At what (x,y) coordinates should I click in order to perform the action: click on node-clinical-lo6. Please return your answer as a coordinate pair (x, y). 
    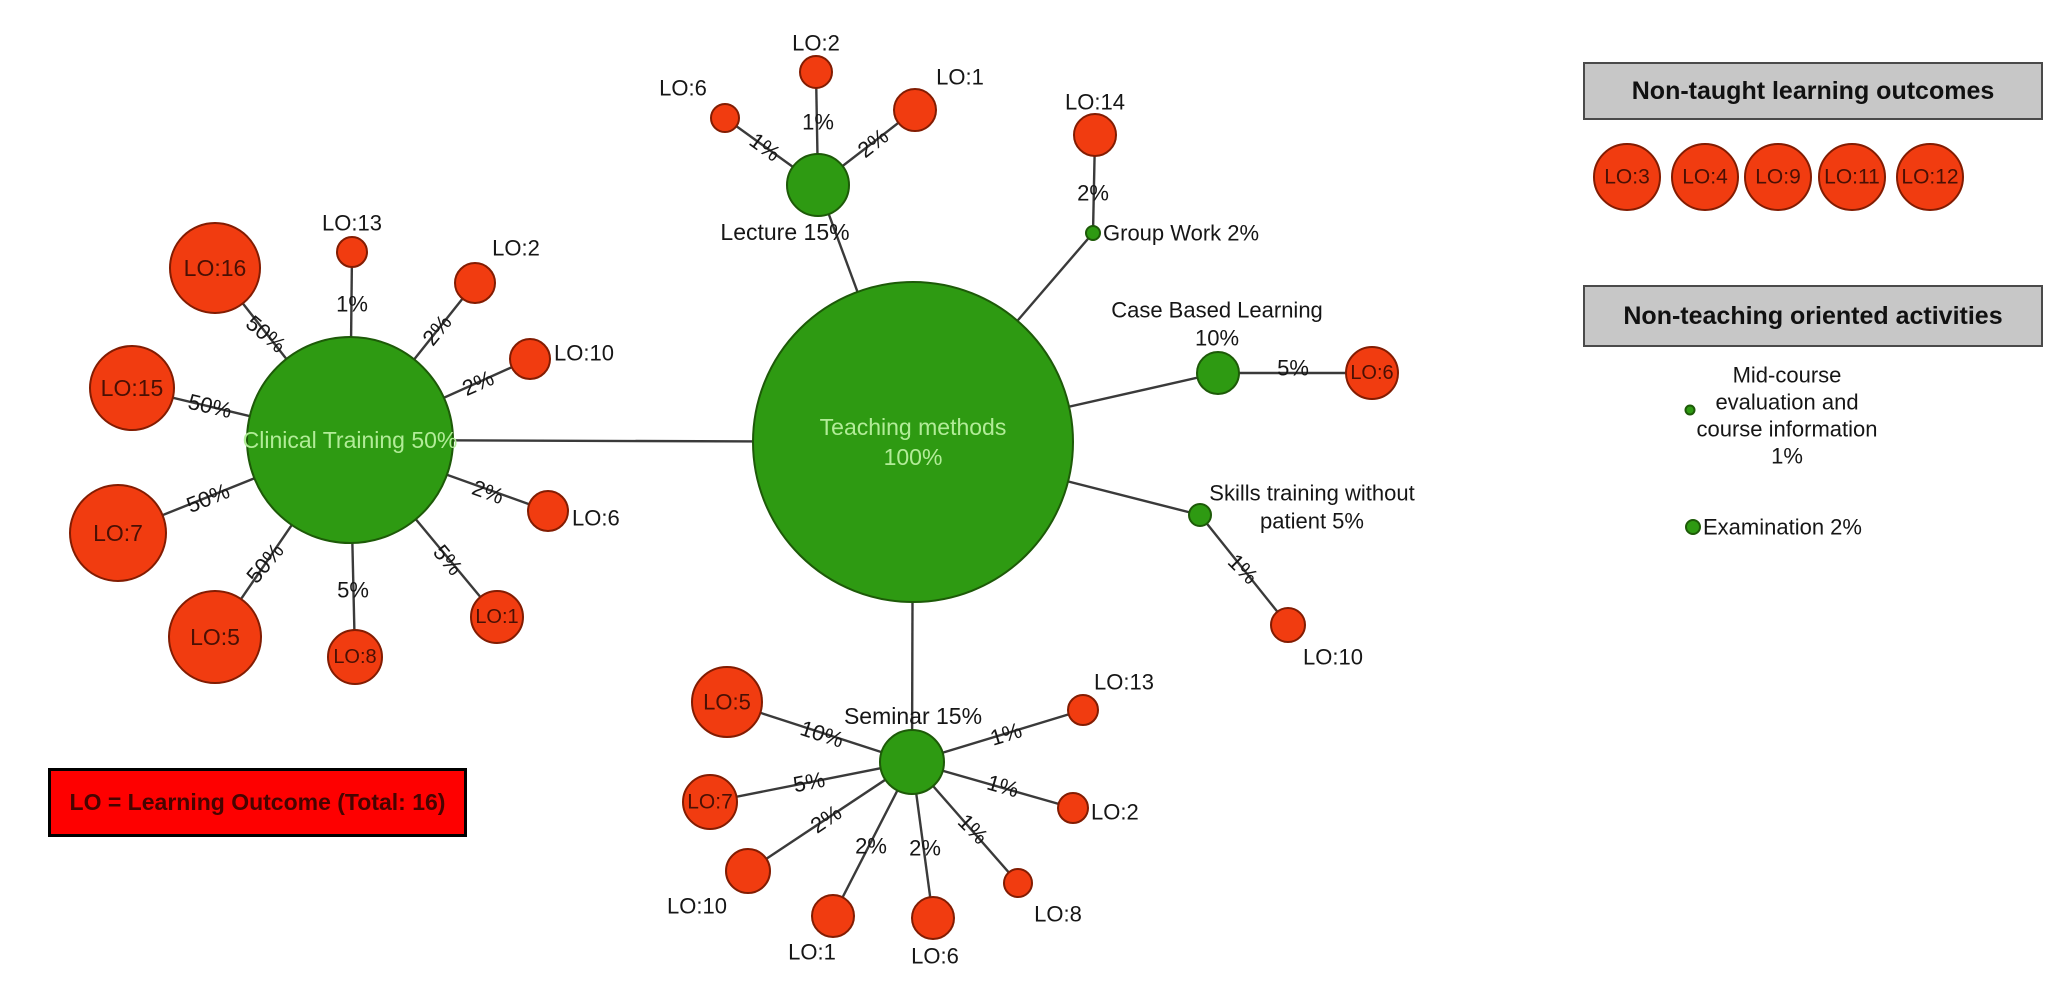
    Looking at the image, I should click on (548, 511).